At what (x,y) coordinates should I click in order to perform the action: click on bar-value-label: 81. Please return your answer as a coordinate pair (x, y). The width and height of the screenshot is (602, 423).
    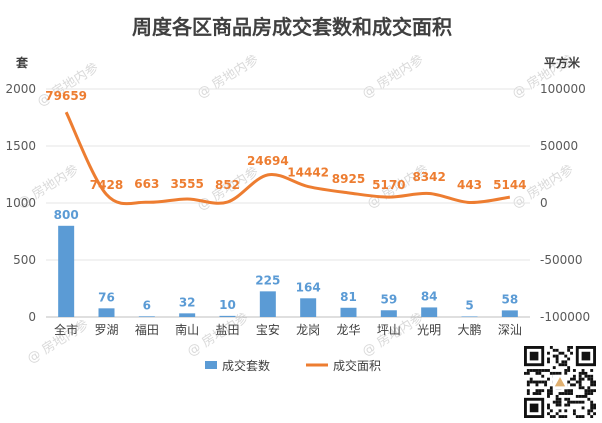
    Looking at the image, I should click on (348, 297).